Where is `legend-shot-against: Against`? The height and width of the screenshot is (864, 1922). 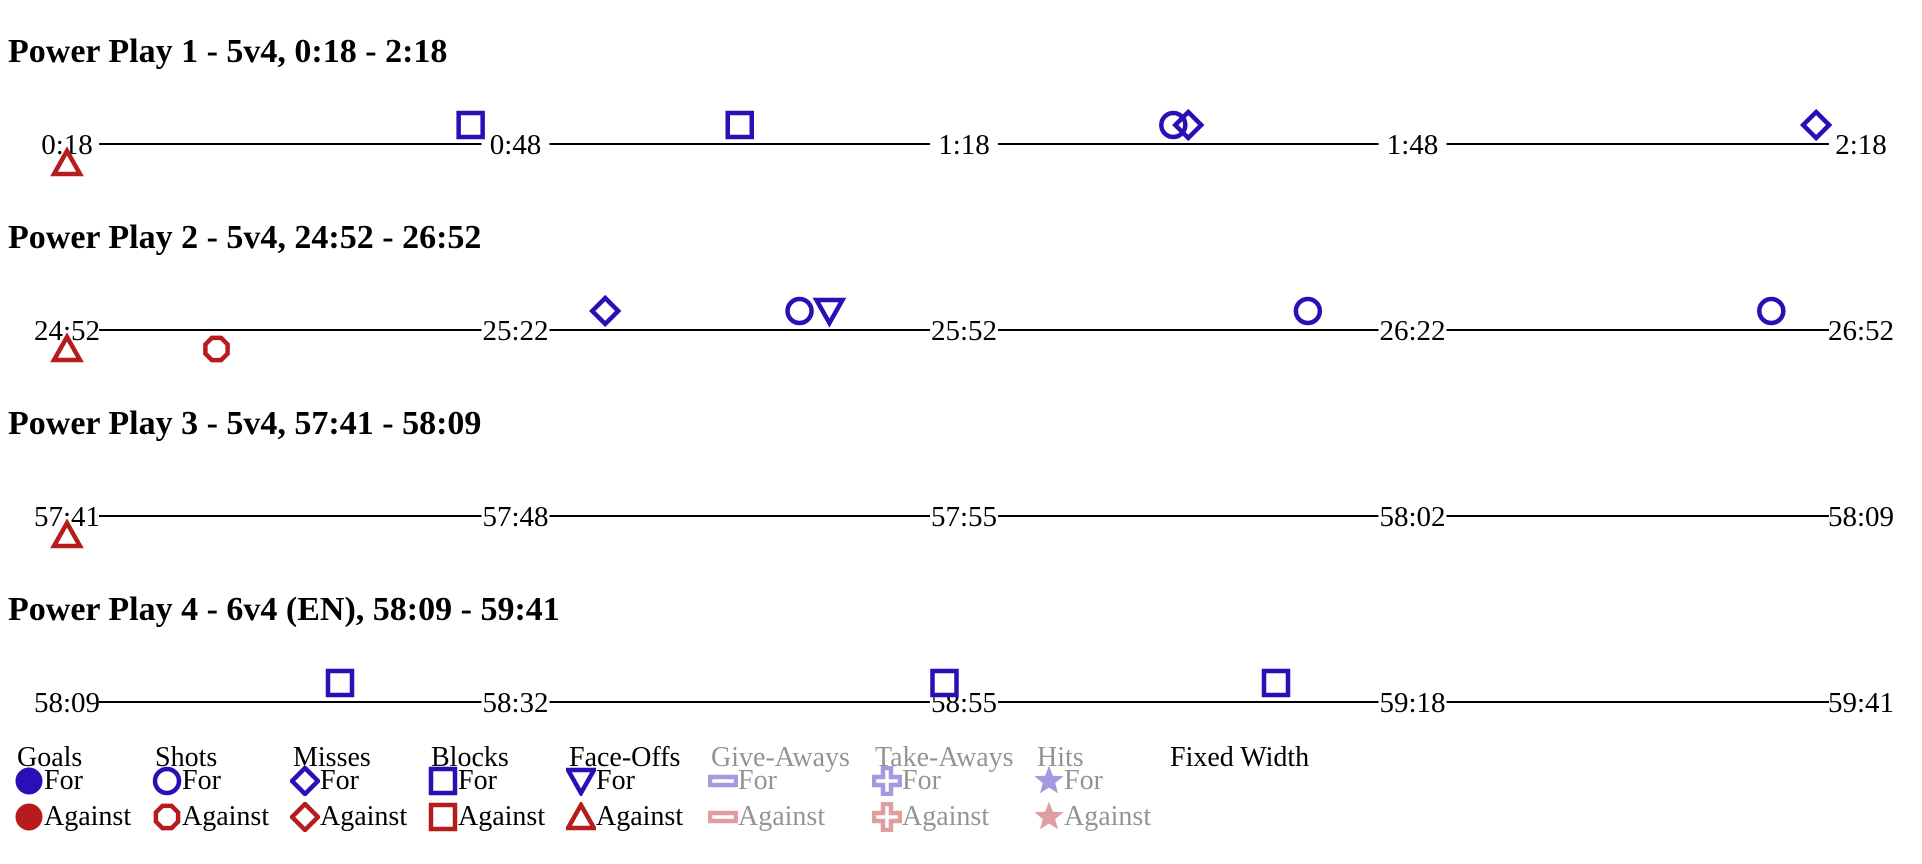
legend-shot-against: Against is located at coordinates (210, 817).